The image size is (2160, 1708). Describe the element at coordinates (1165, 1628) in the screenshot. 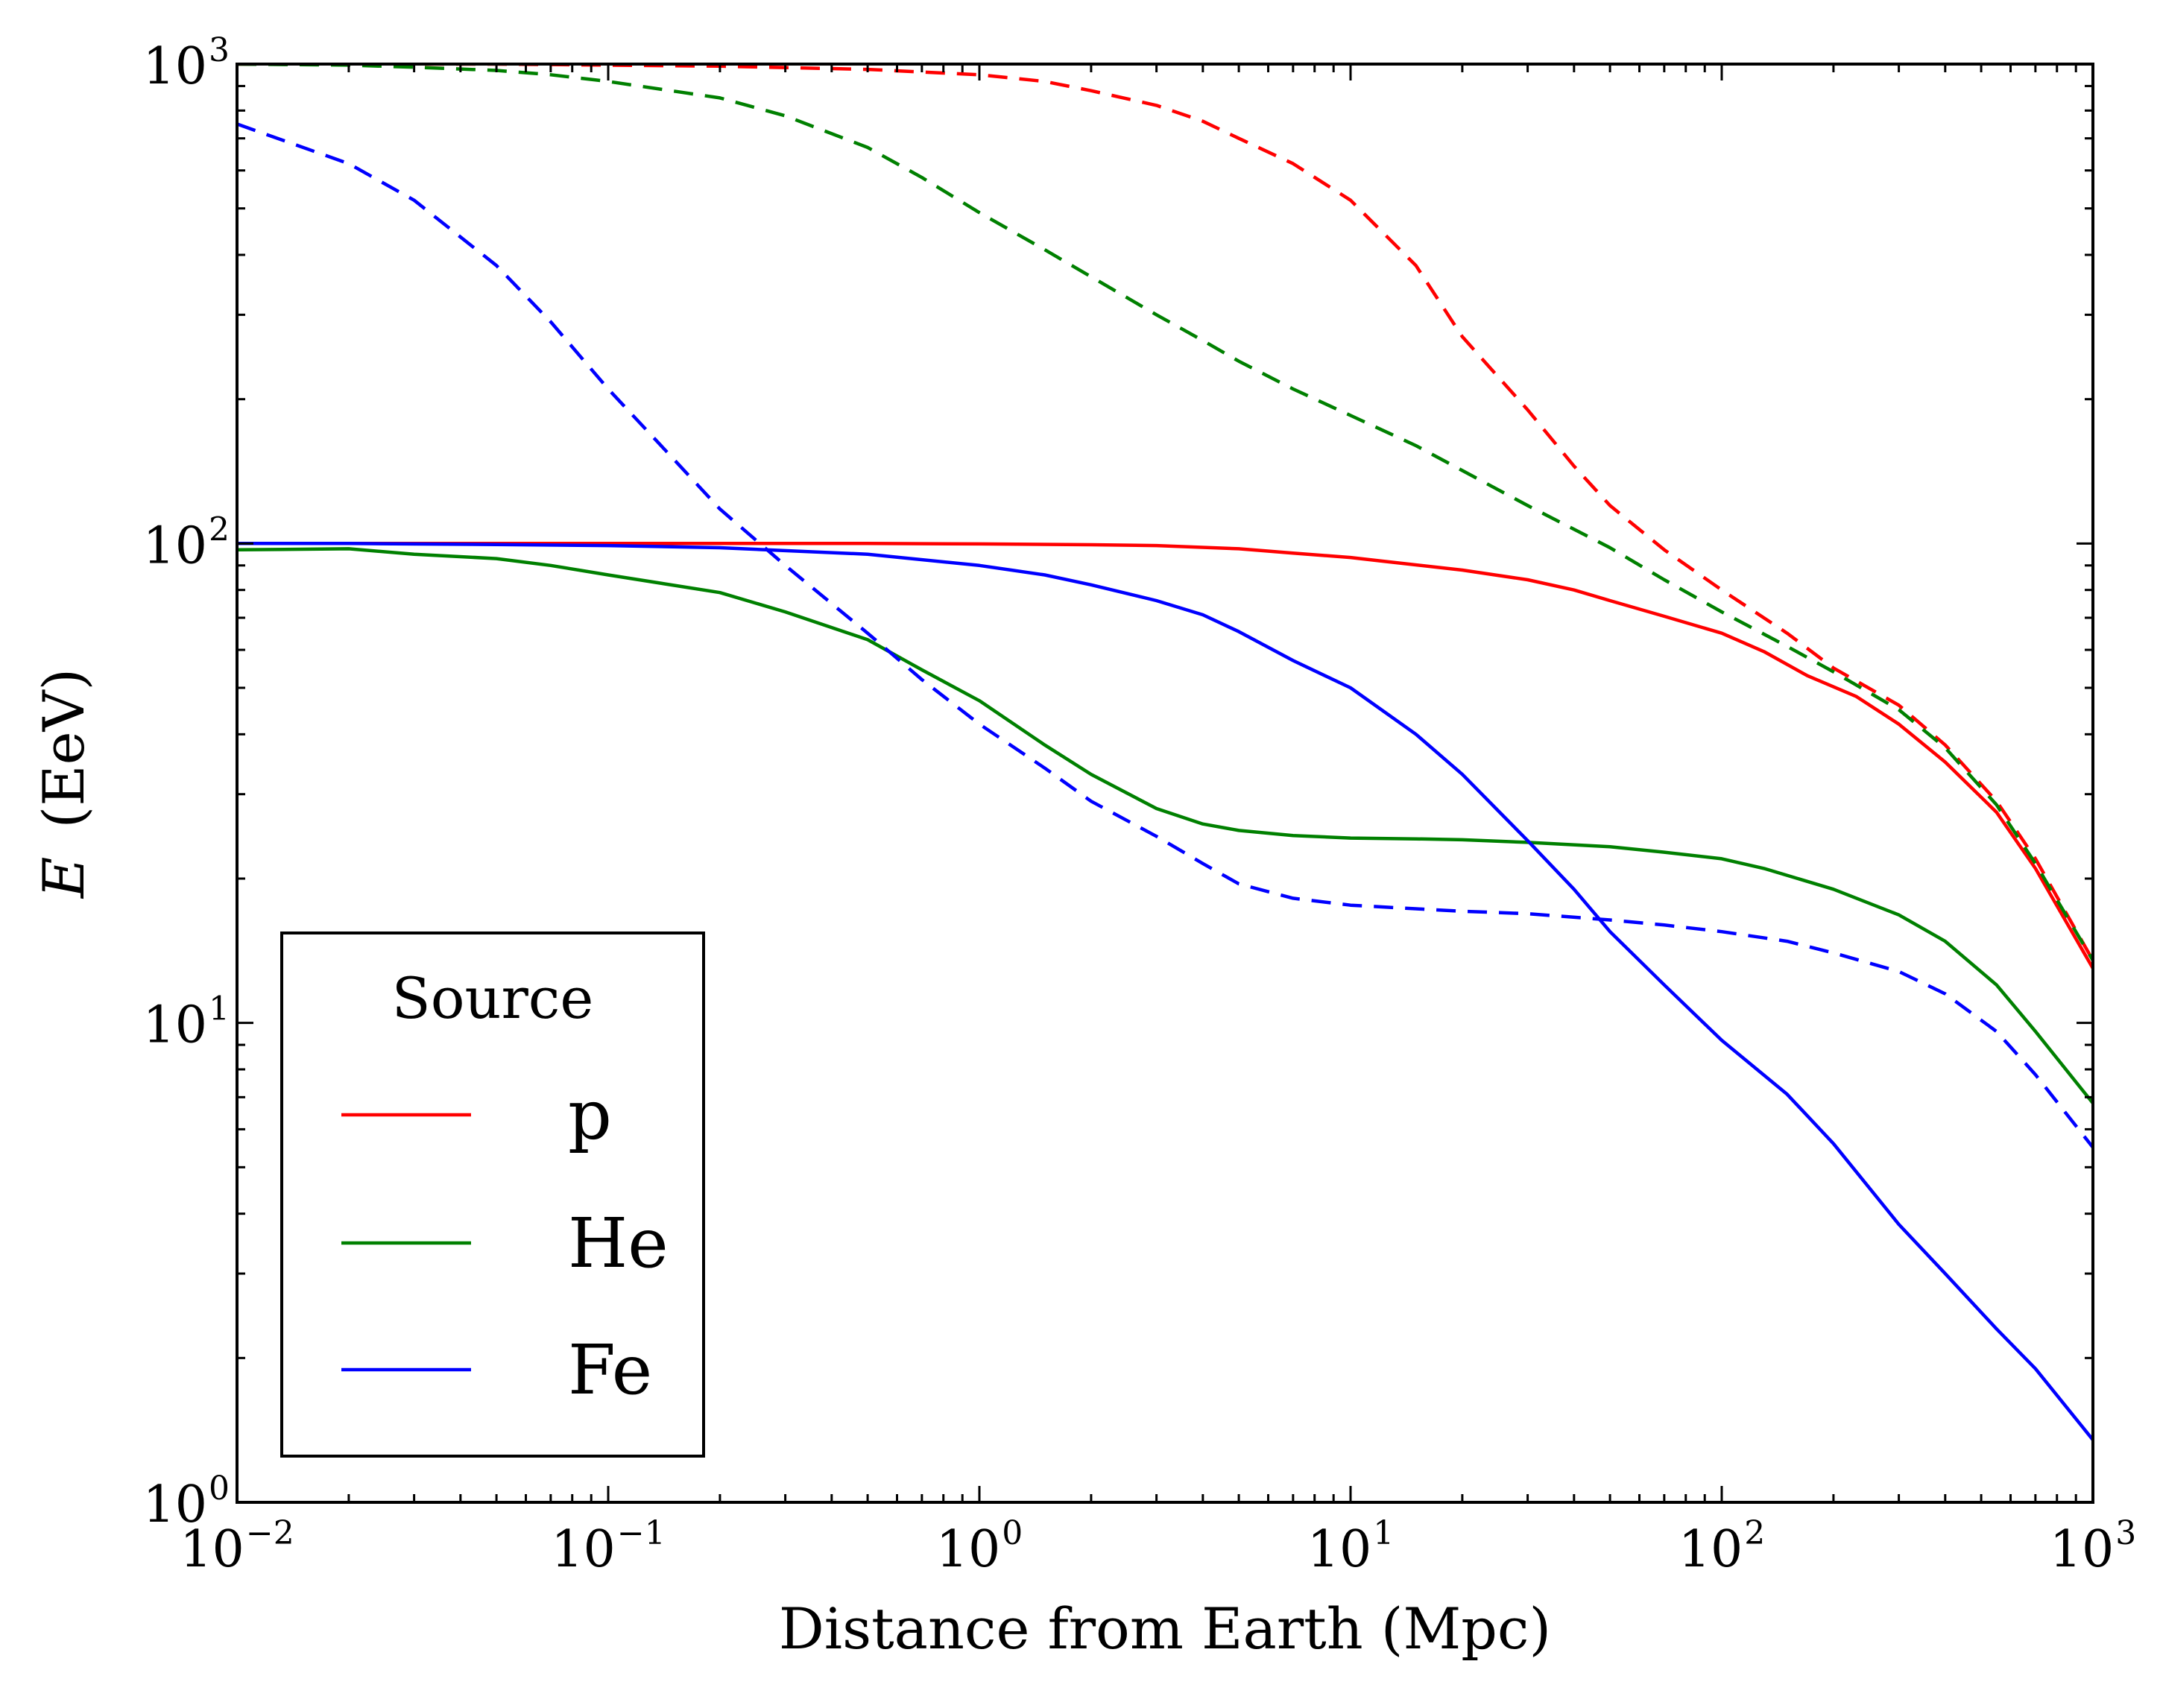

I see `x-axis-label: Distance from Earth (Mpc)` at that location.